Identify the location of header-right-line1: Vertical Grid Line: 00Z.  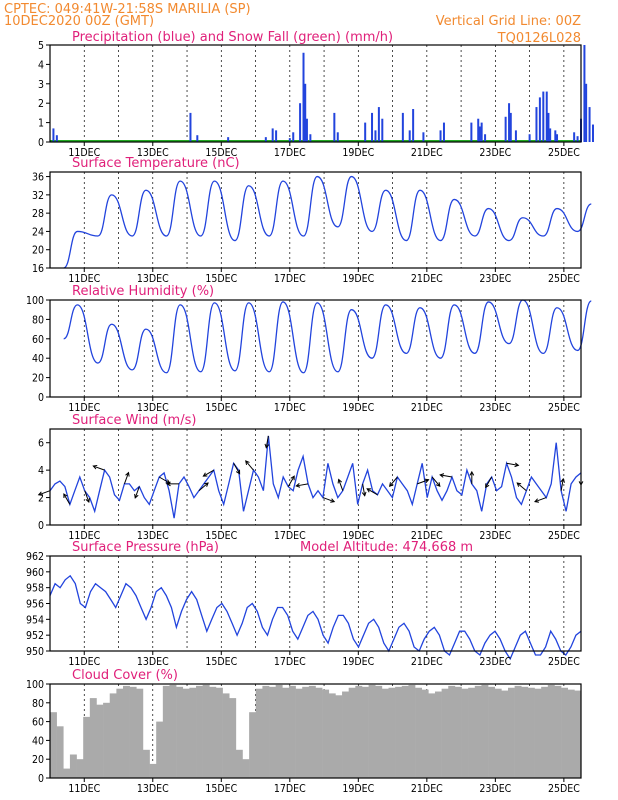
(508, 21).